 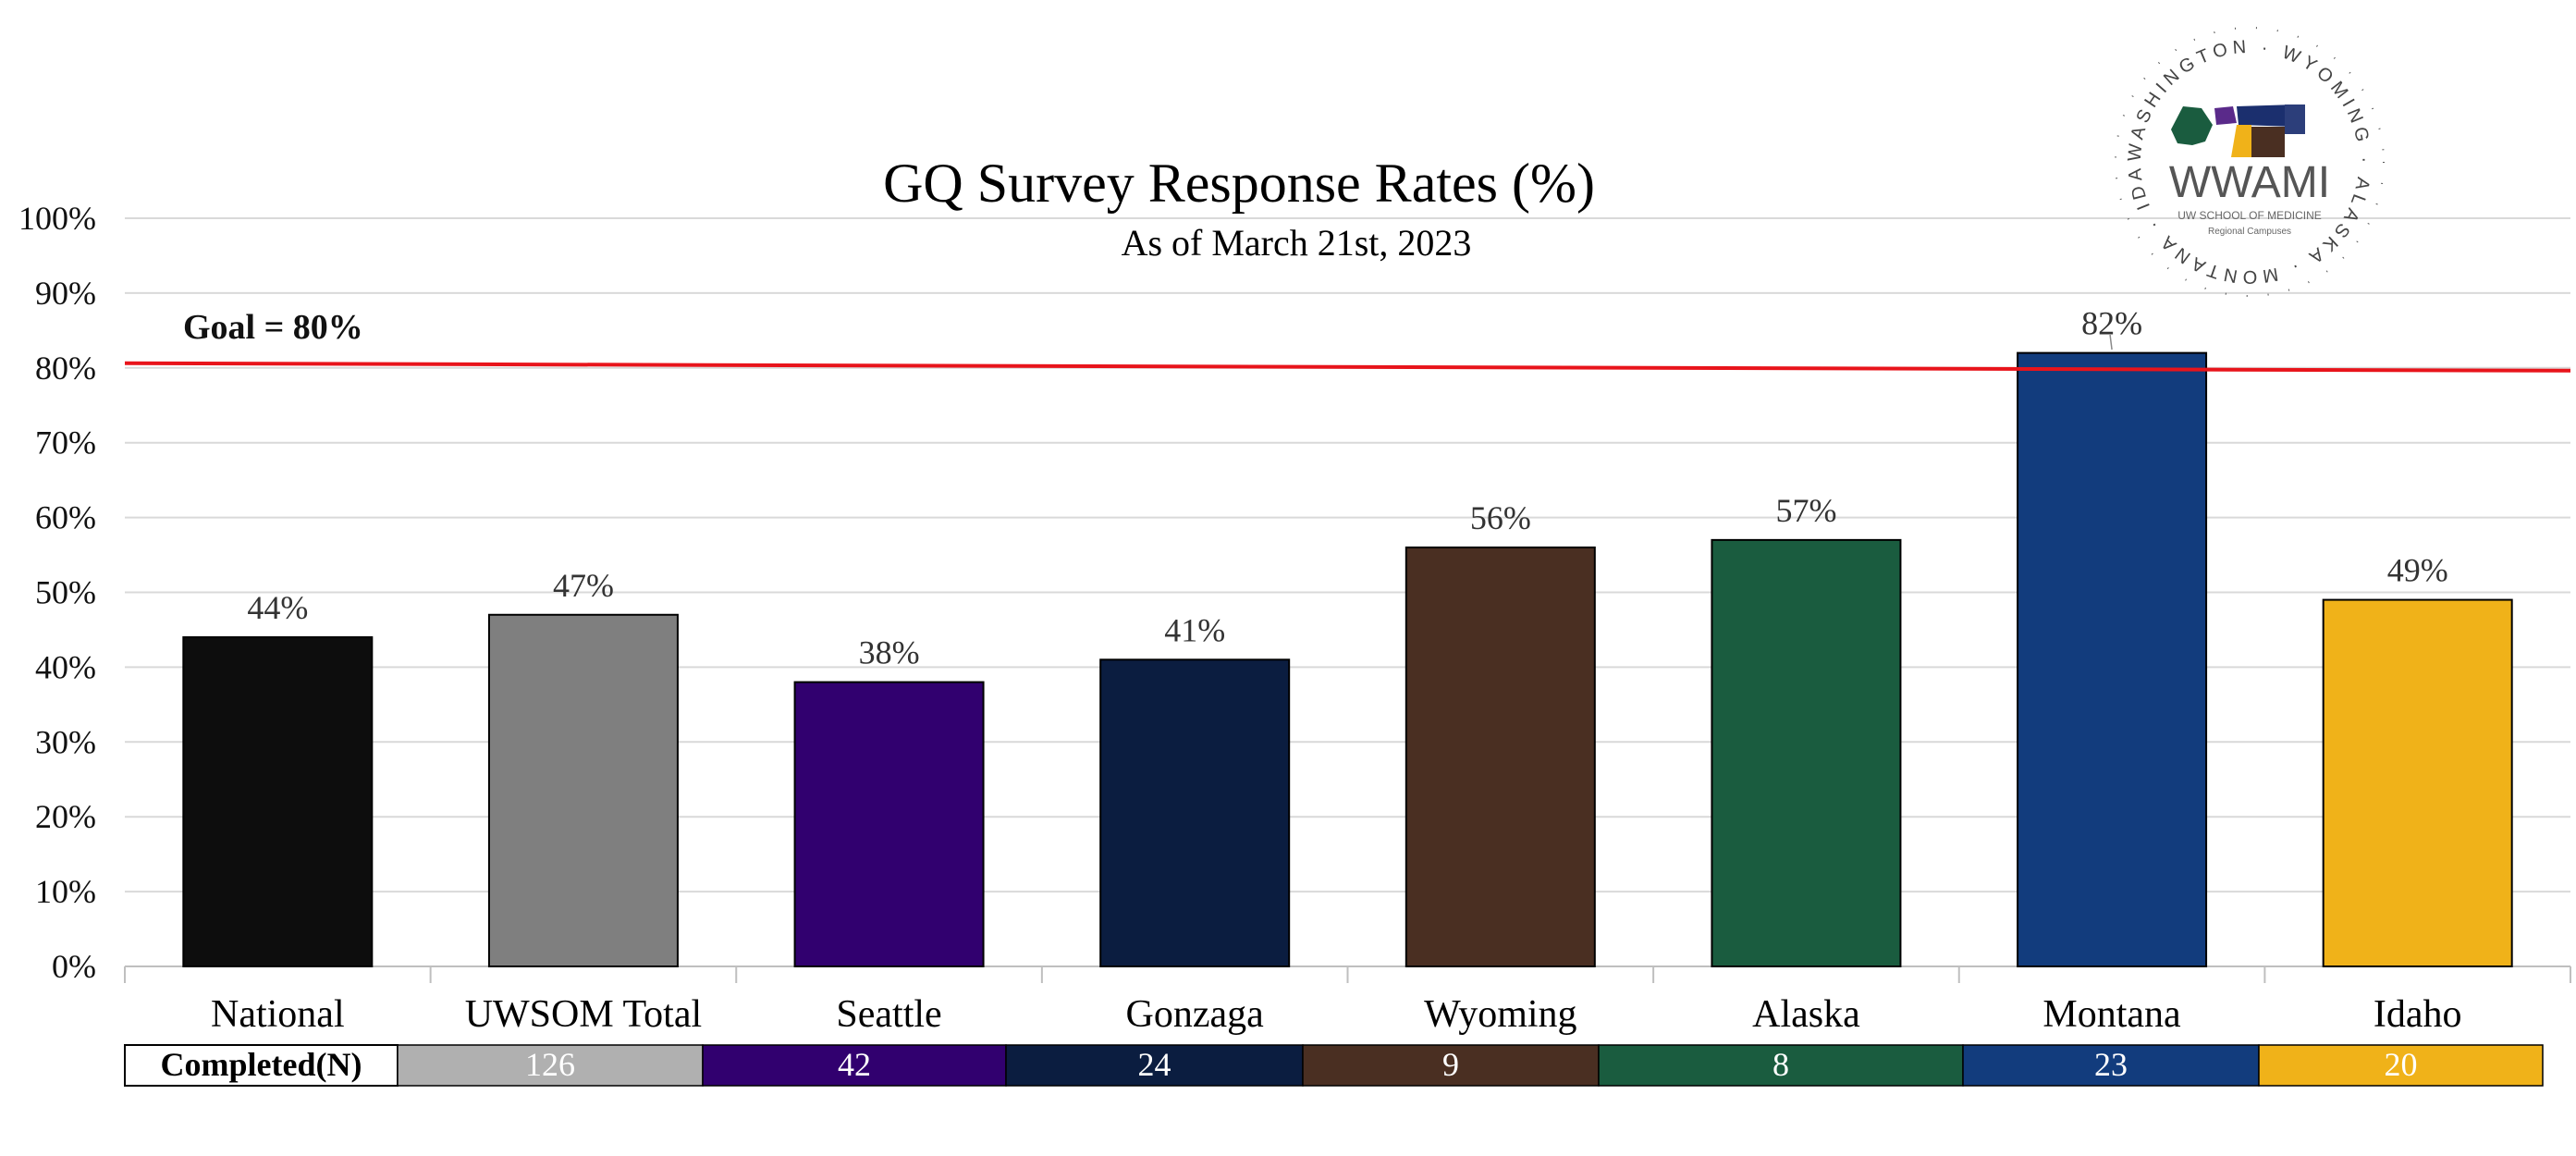 What do you see at coordinates (1297, 243) in the screenshot?
I see `chart-subtitle: As of March 21st, 2023` at bounding box center [1297, 243].